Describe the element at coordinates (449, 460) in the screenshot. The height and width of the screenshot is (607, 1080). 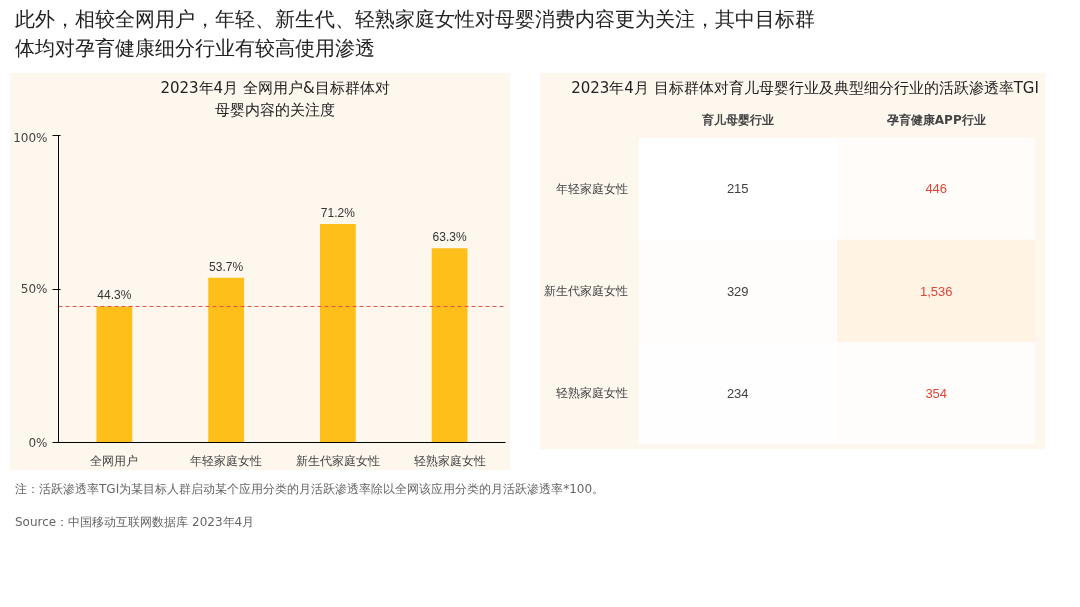
I see `x-tick-label: 轻熟家庭女性` at that location.